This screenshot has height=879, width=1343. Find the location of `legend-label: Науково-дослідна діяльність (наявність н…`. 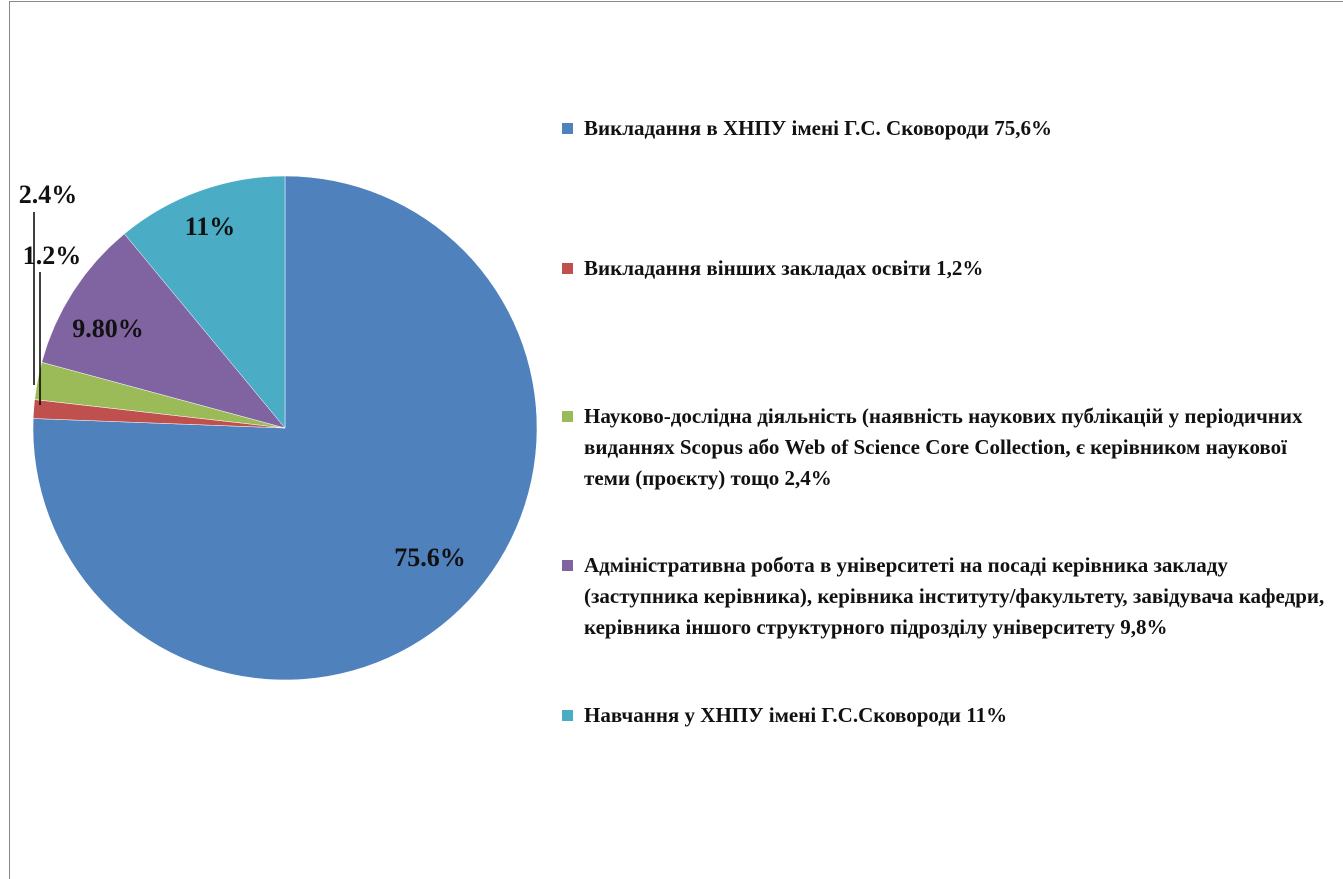

legend-label: Науково-дослідна діяльність (наявність н… is located at coordinates (943, 447).